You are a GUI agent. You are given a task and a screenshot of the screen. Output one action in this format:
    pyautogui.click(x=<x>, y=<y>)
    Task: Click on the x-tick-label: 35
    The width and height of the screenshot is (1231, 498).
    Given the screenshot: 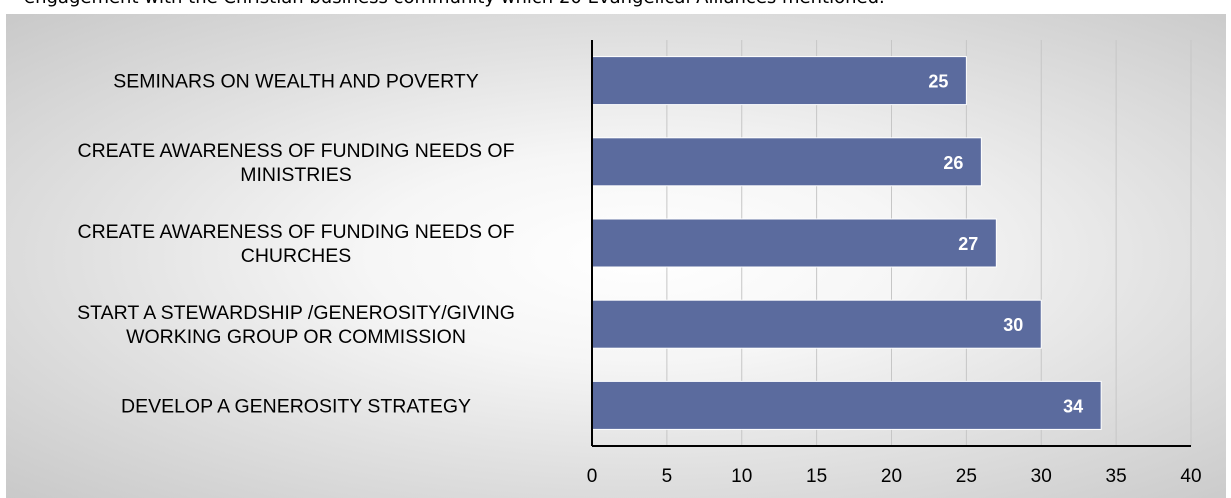 What is the action you would take?
    pyautogui.click(x=1116, y=476)
    